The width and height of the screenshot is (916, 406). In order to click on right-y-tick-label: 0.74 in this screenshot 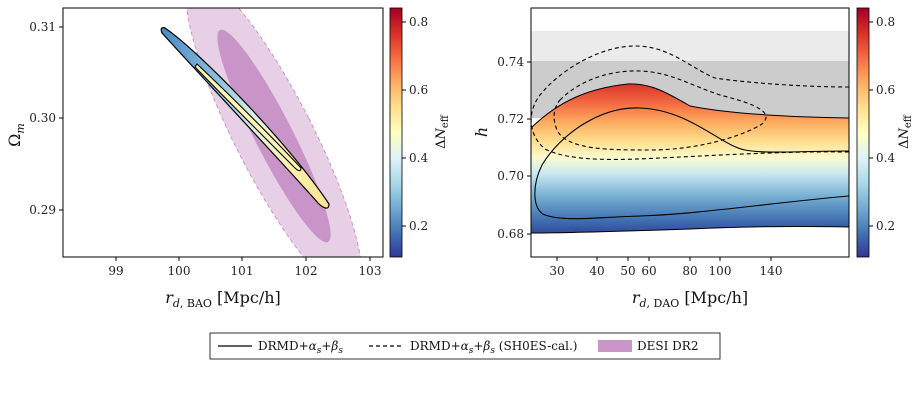, I will do `click(510, 62)`.